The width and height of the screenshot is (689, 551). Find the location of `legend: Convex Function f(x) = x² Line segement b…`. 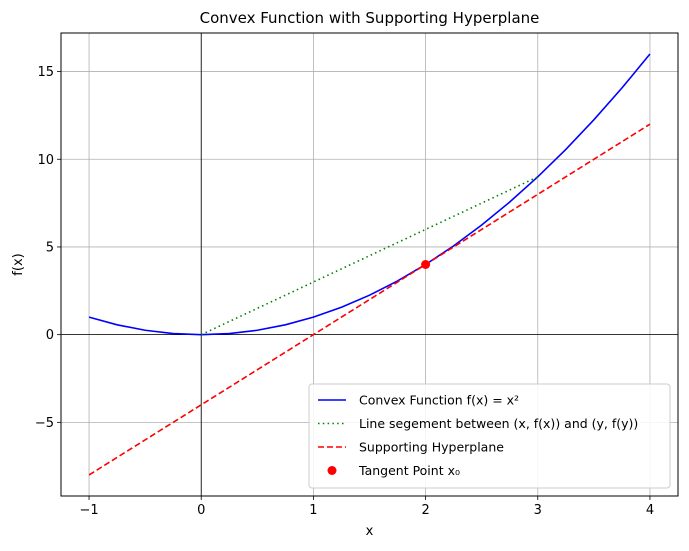

legend: Convex Function f(x) = x² Line segement b… is located at coordinates (489, 436).